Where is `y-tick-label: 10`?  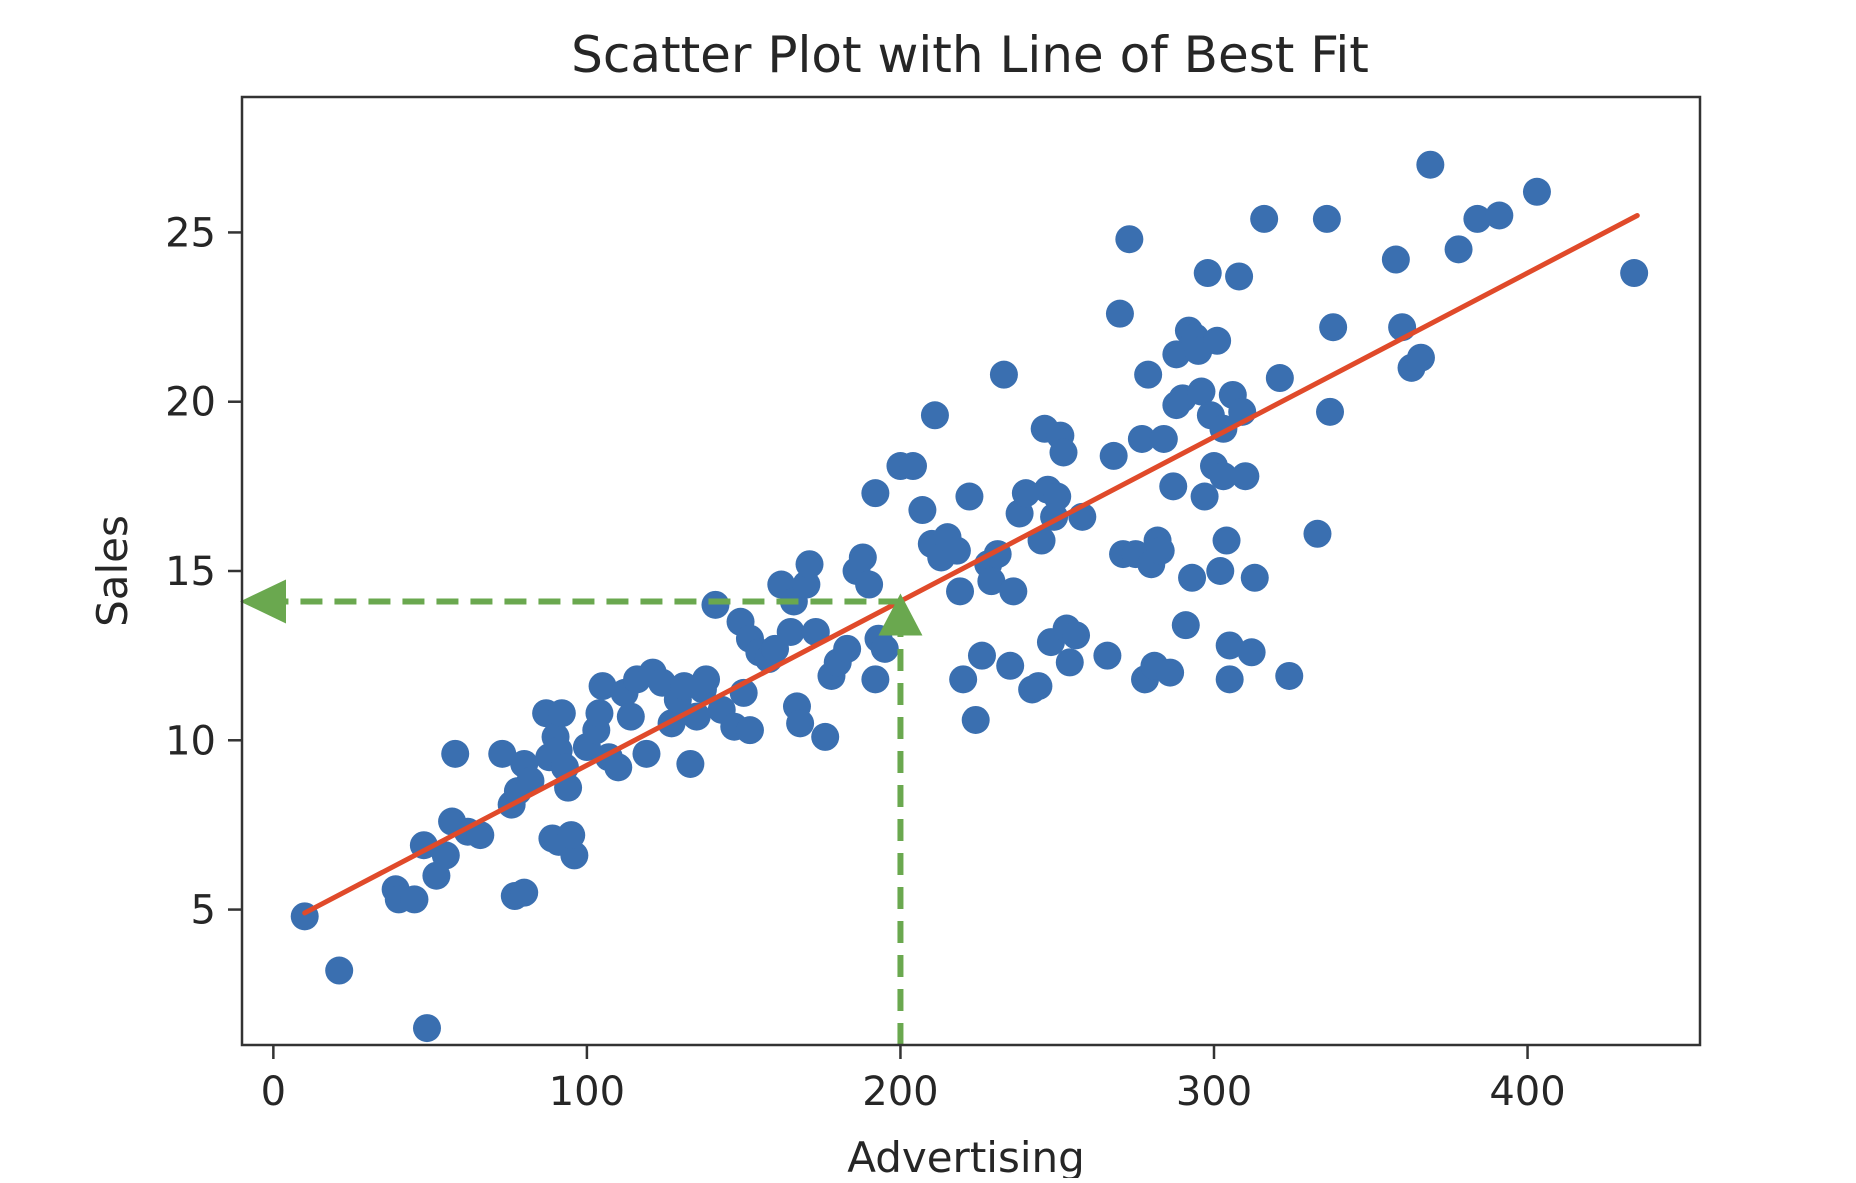 y-tick-label: 10 is located at coordinates (190, 741).